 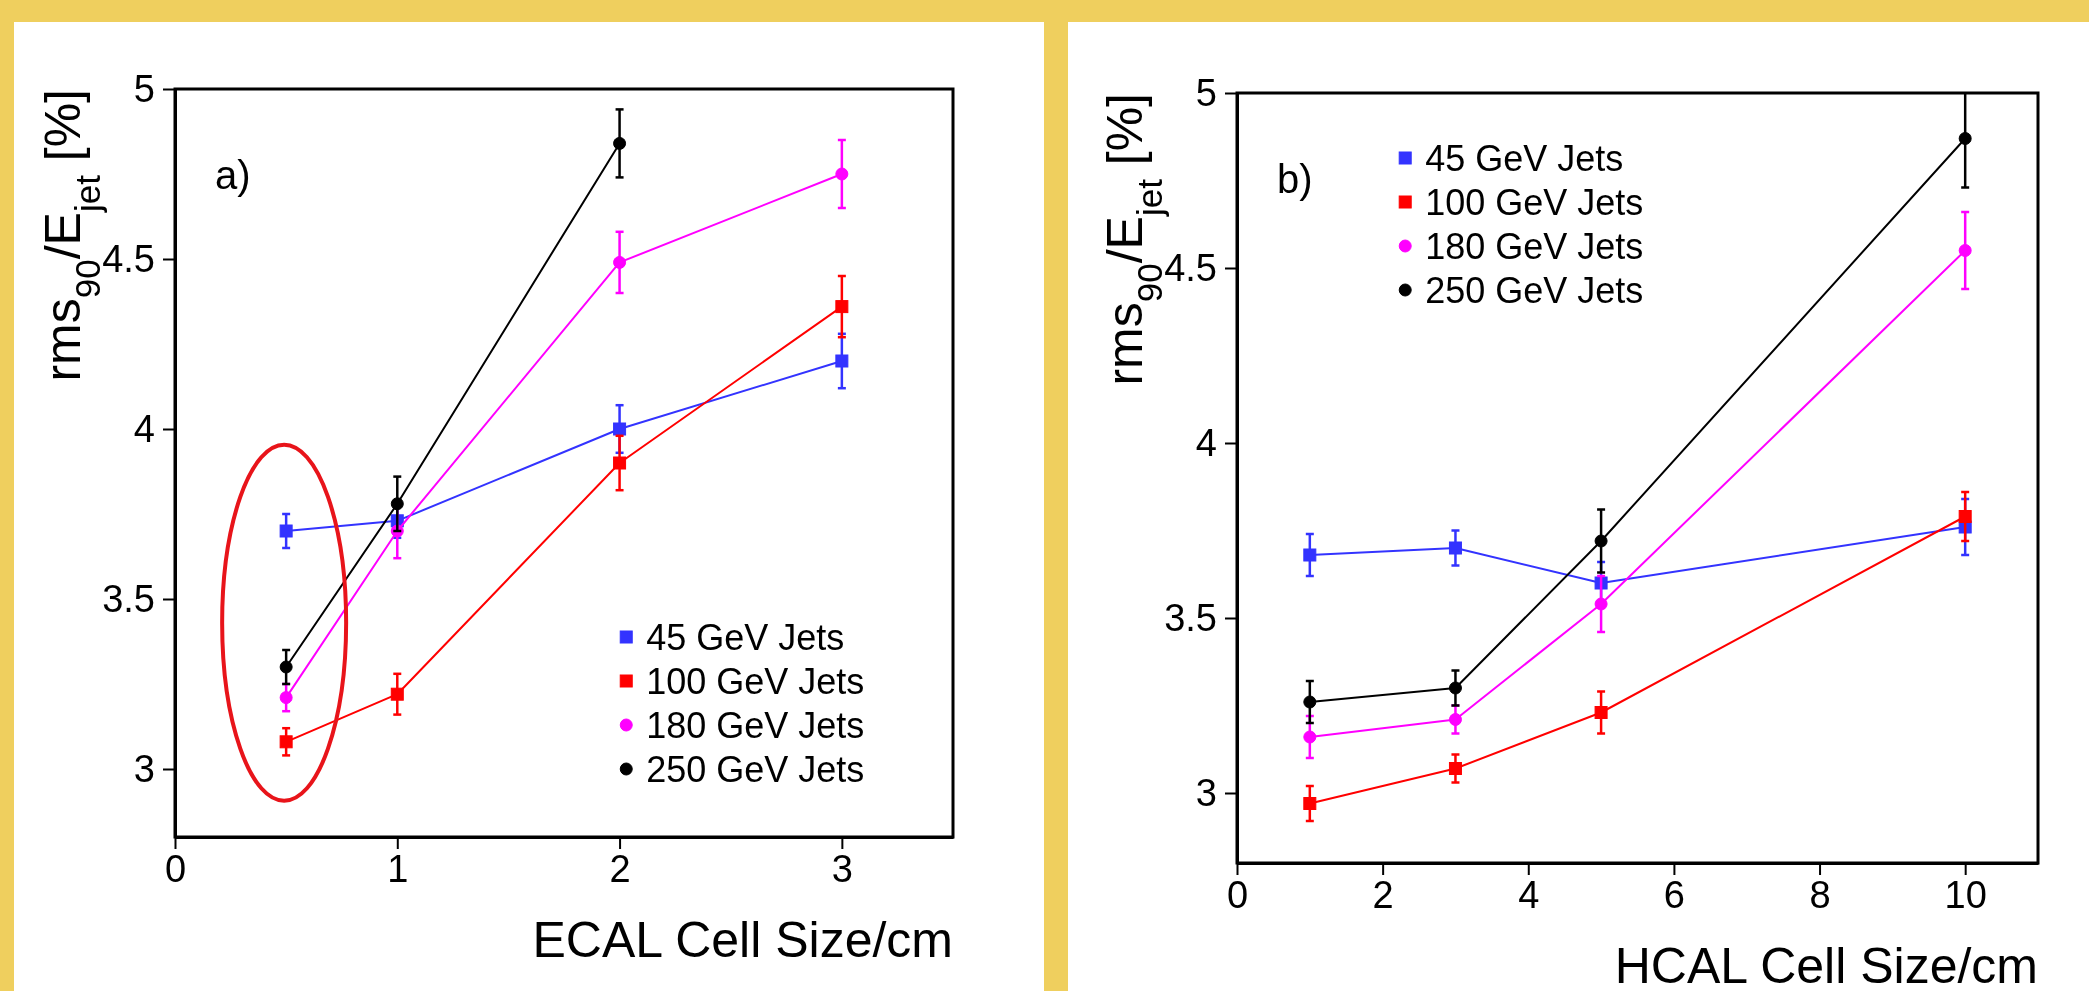 I want to click on x-tick-label: 3, so click(x=842, y=868).